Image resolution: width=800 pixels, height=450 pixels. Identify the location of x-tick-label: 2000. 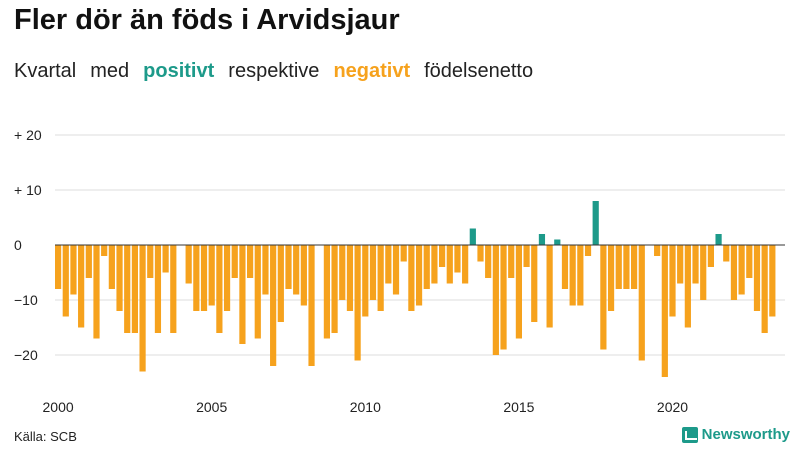
(58, 407).